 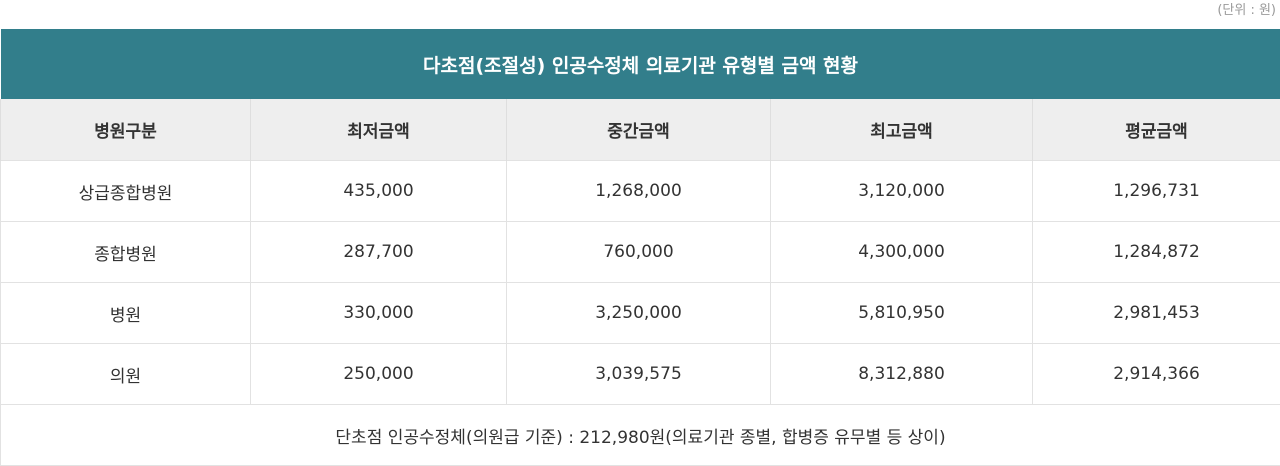 I want to click on column-header-max-price: 최고금액, so click(x=902, y=130).